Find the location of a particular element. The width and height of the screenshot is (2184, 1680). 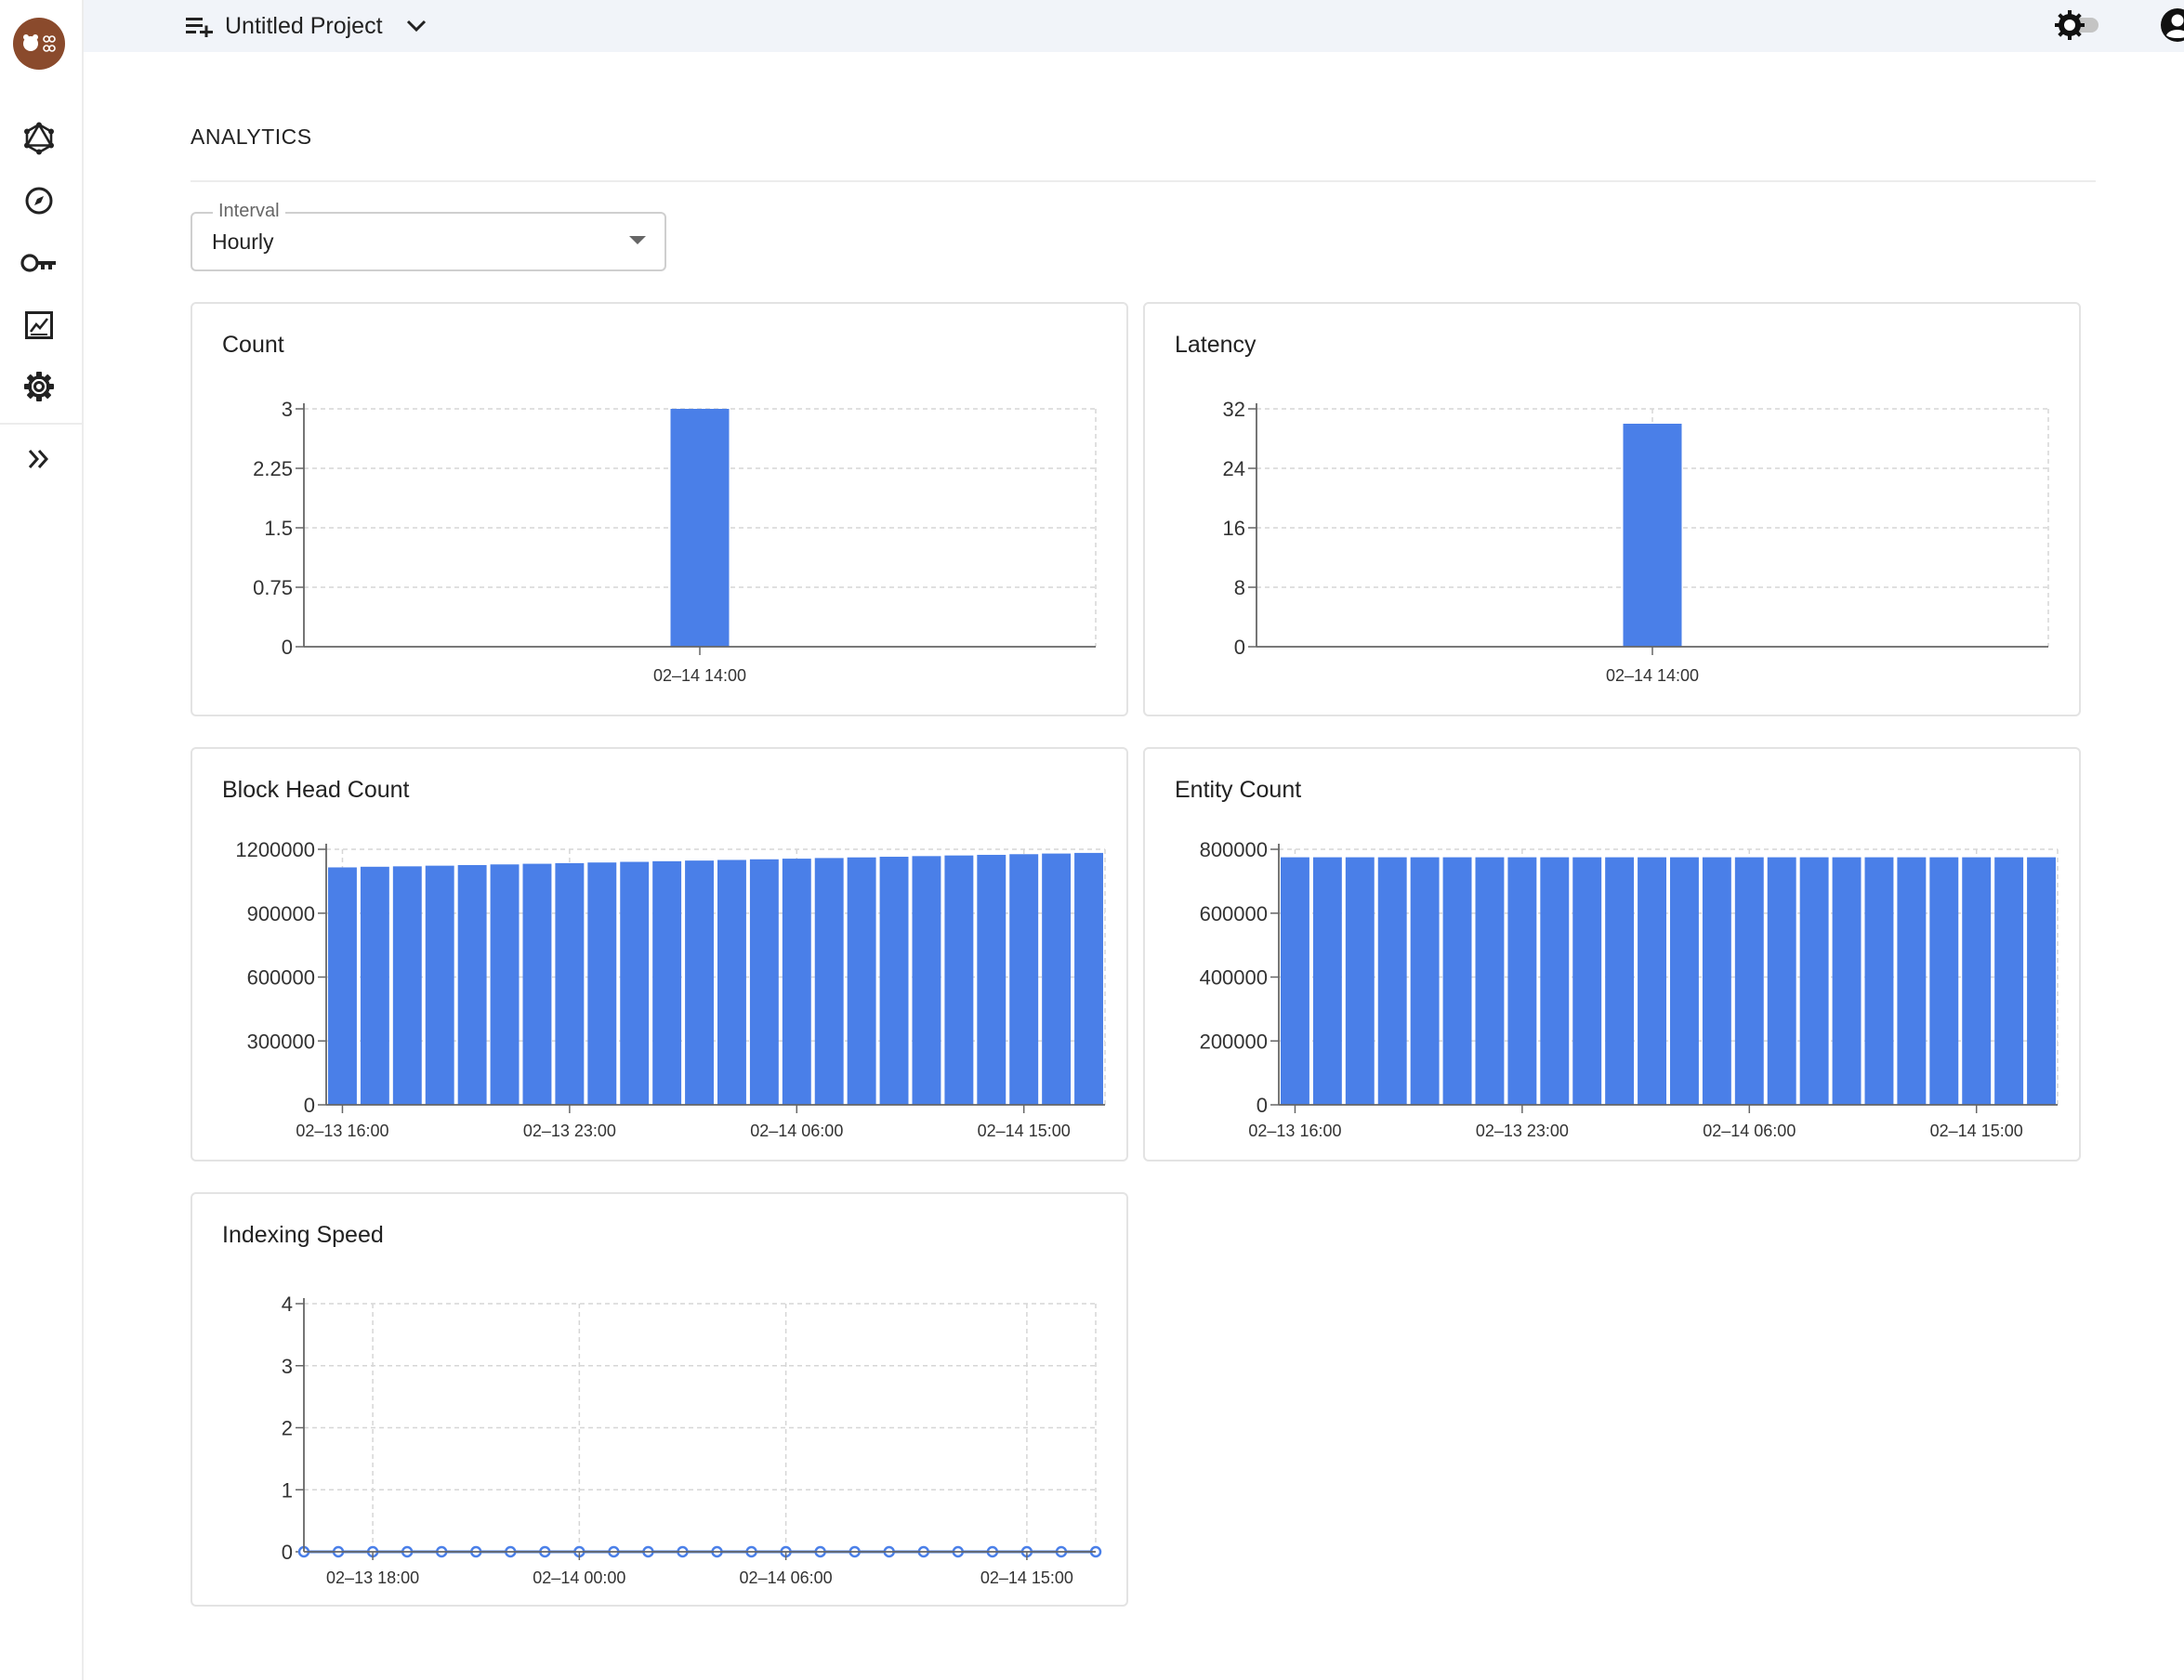

y-tick-label: 200000 is located at coordinates (1234, 1041).